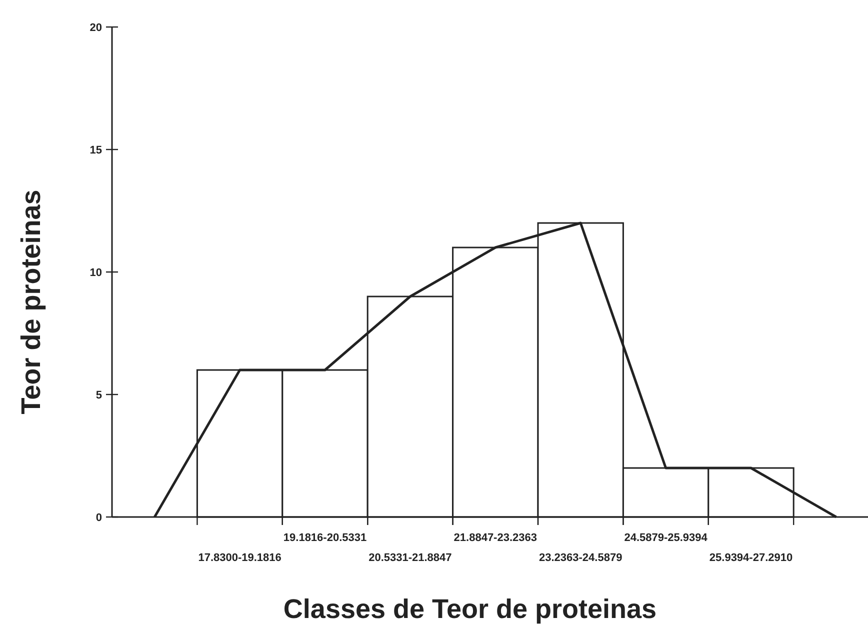  Describe the element at coordinates (495, 538) in the screenshot. I see `x-tick-label: 21.8847-23.2363` at that location.